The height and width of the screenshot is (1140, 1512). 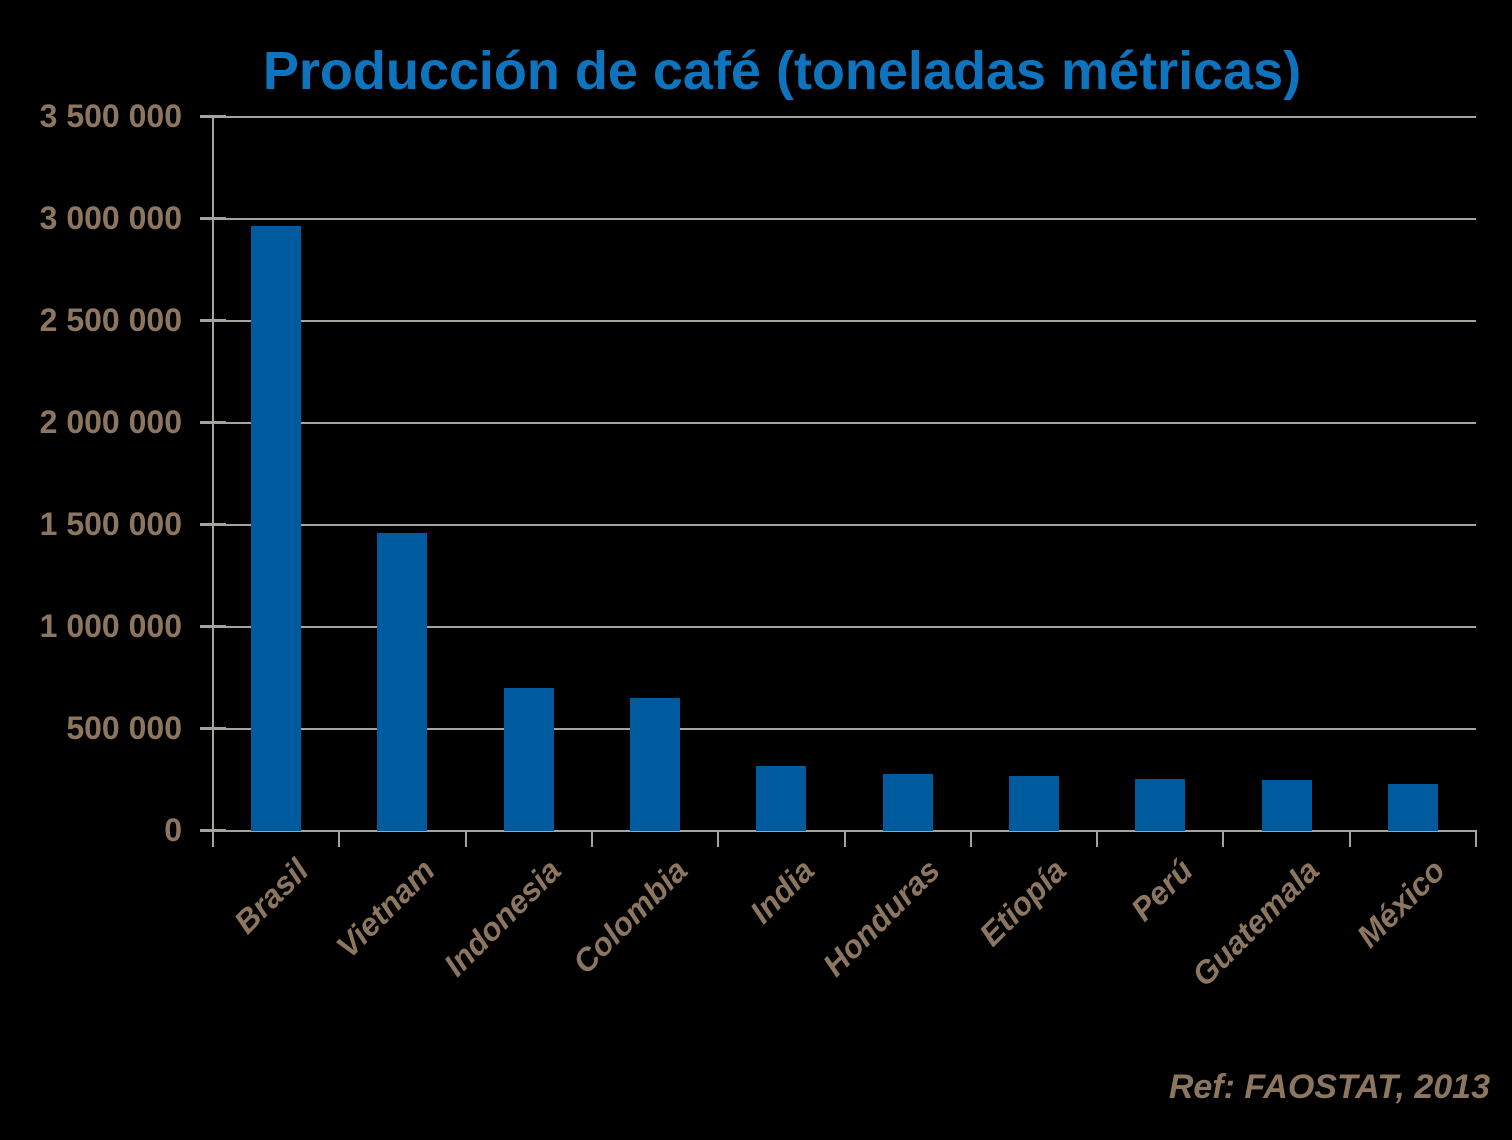 What do you see at coordinates (271, 896) in the screenshot?
I see `x-axis-label-brasil: Brasil` at bounding box center [271, 896].